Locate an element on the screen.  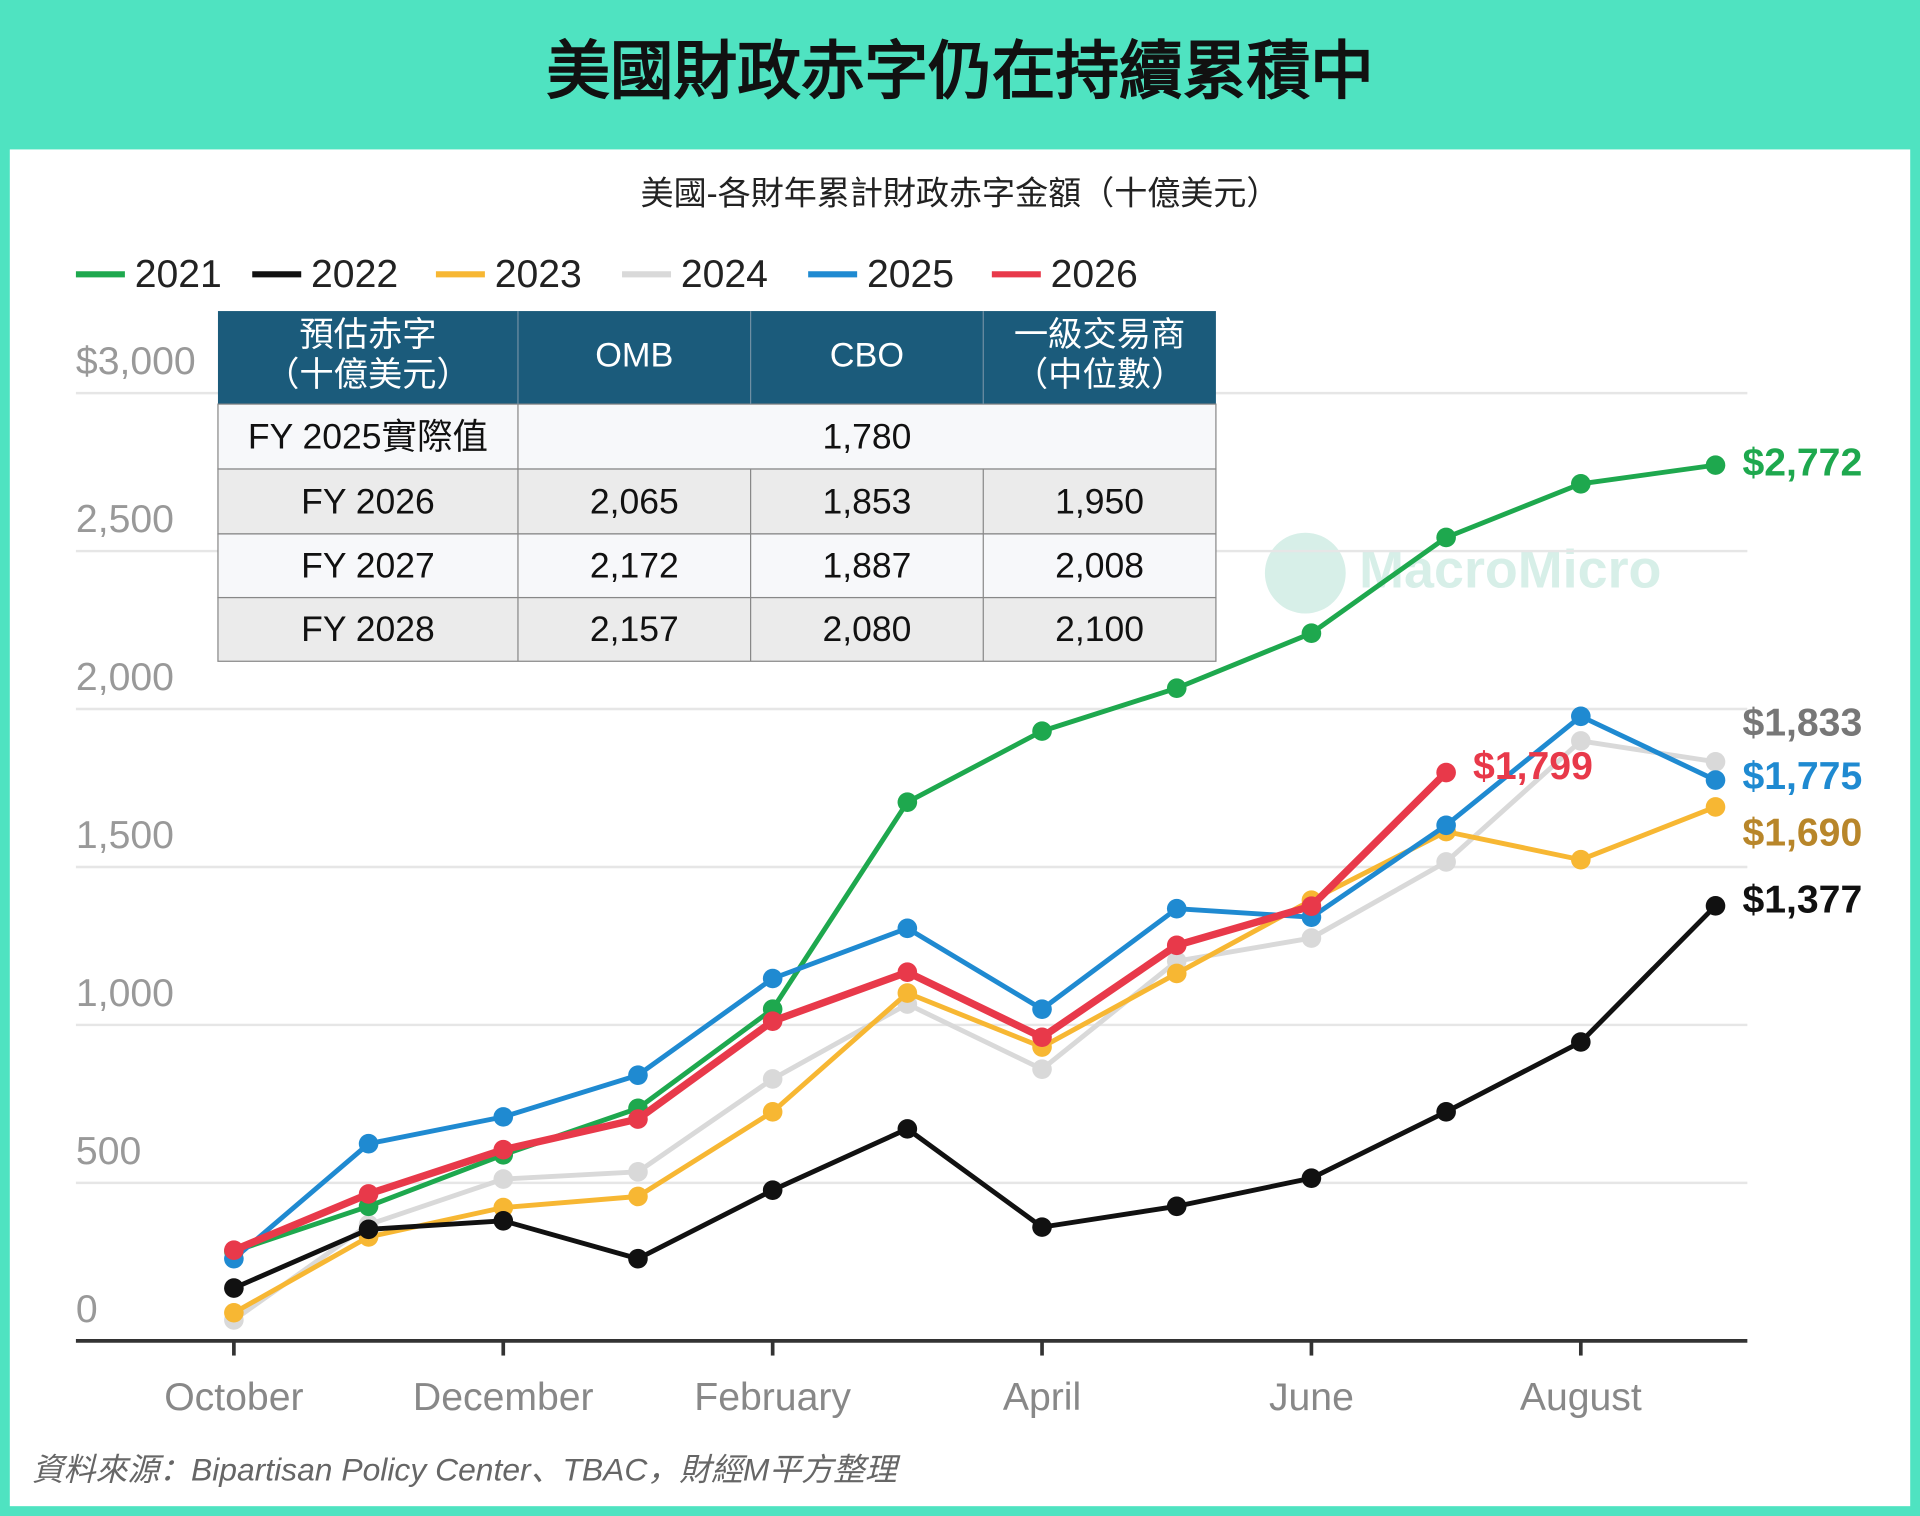
table-cell: FY 2026 is located at coordinates (368, 501).